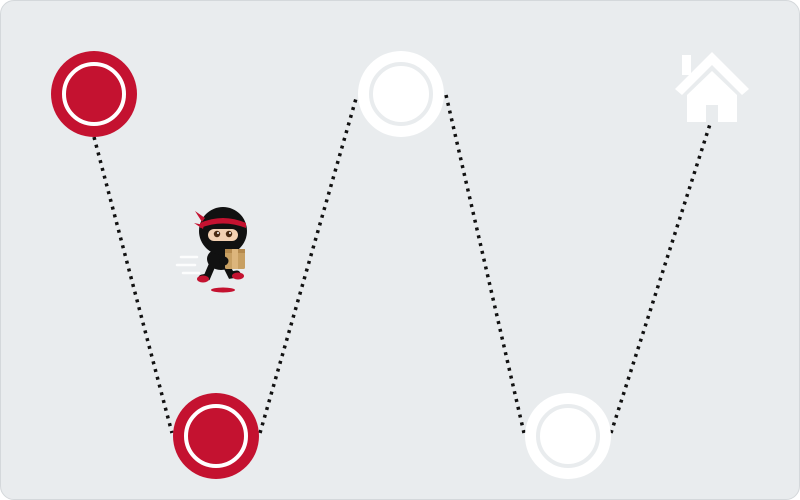 The image size is (800, 500). I want to click on step-4-ring, so click(568, 436).